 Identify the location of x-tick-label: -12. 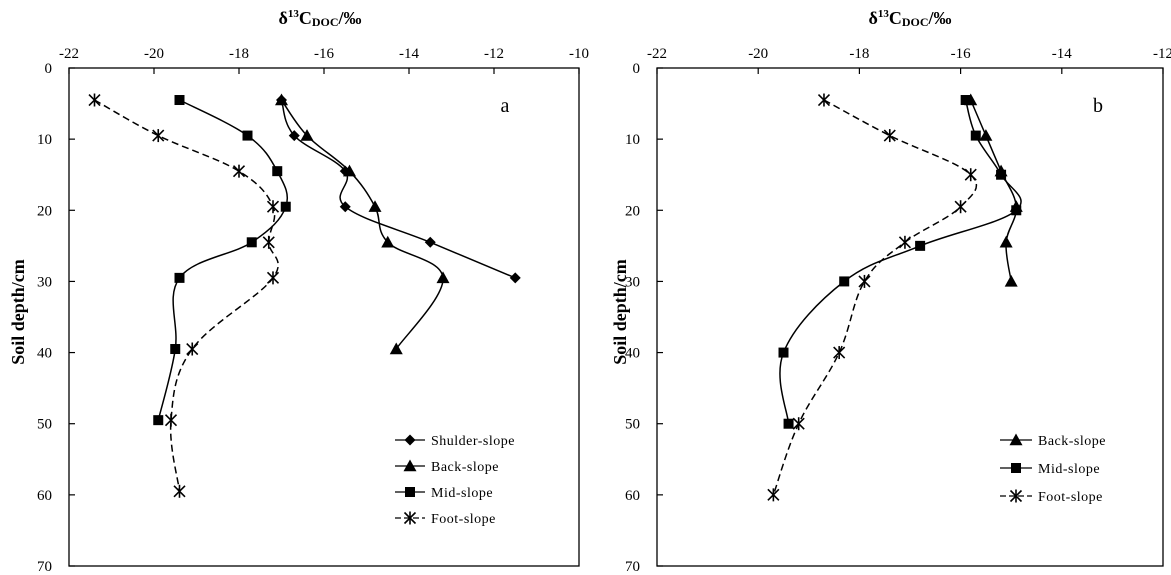
(494, 54).